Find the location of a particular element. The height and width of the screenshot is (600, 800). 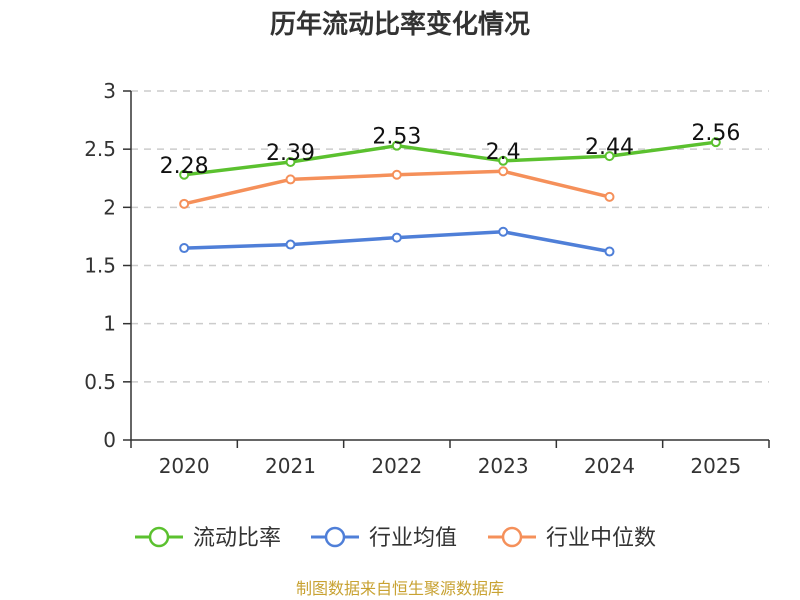

x-tick-label: 2023 is located at coordinates (503, 466).